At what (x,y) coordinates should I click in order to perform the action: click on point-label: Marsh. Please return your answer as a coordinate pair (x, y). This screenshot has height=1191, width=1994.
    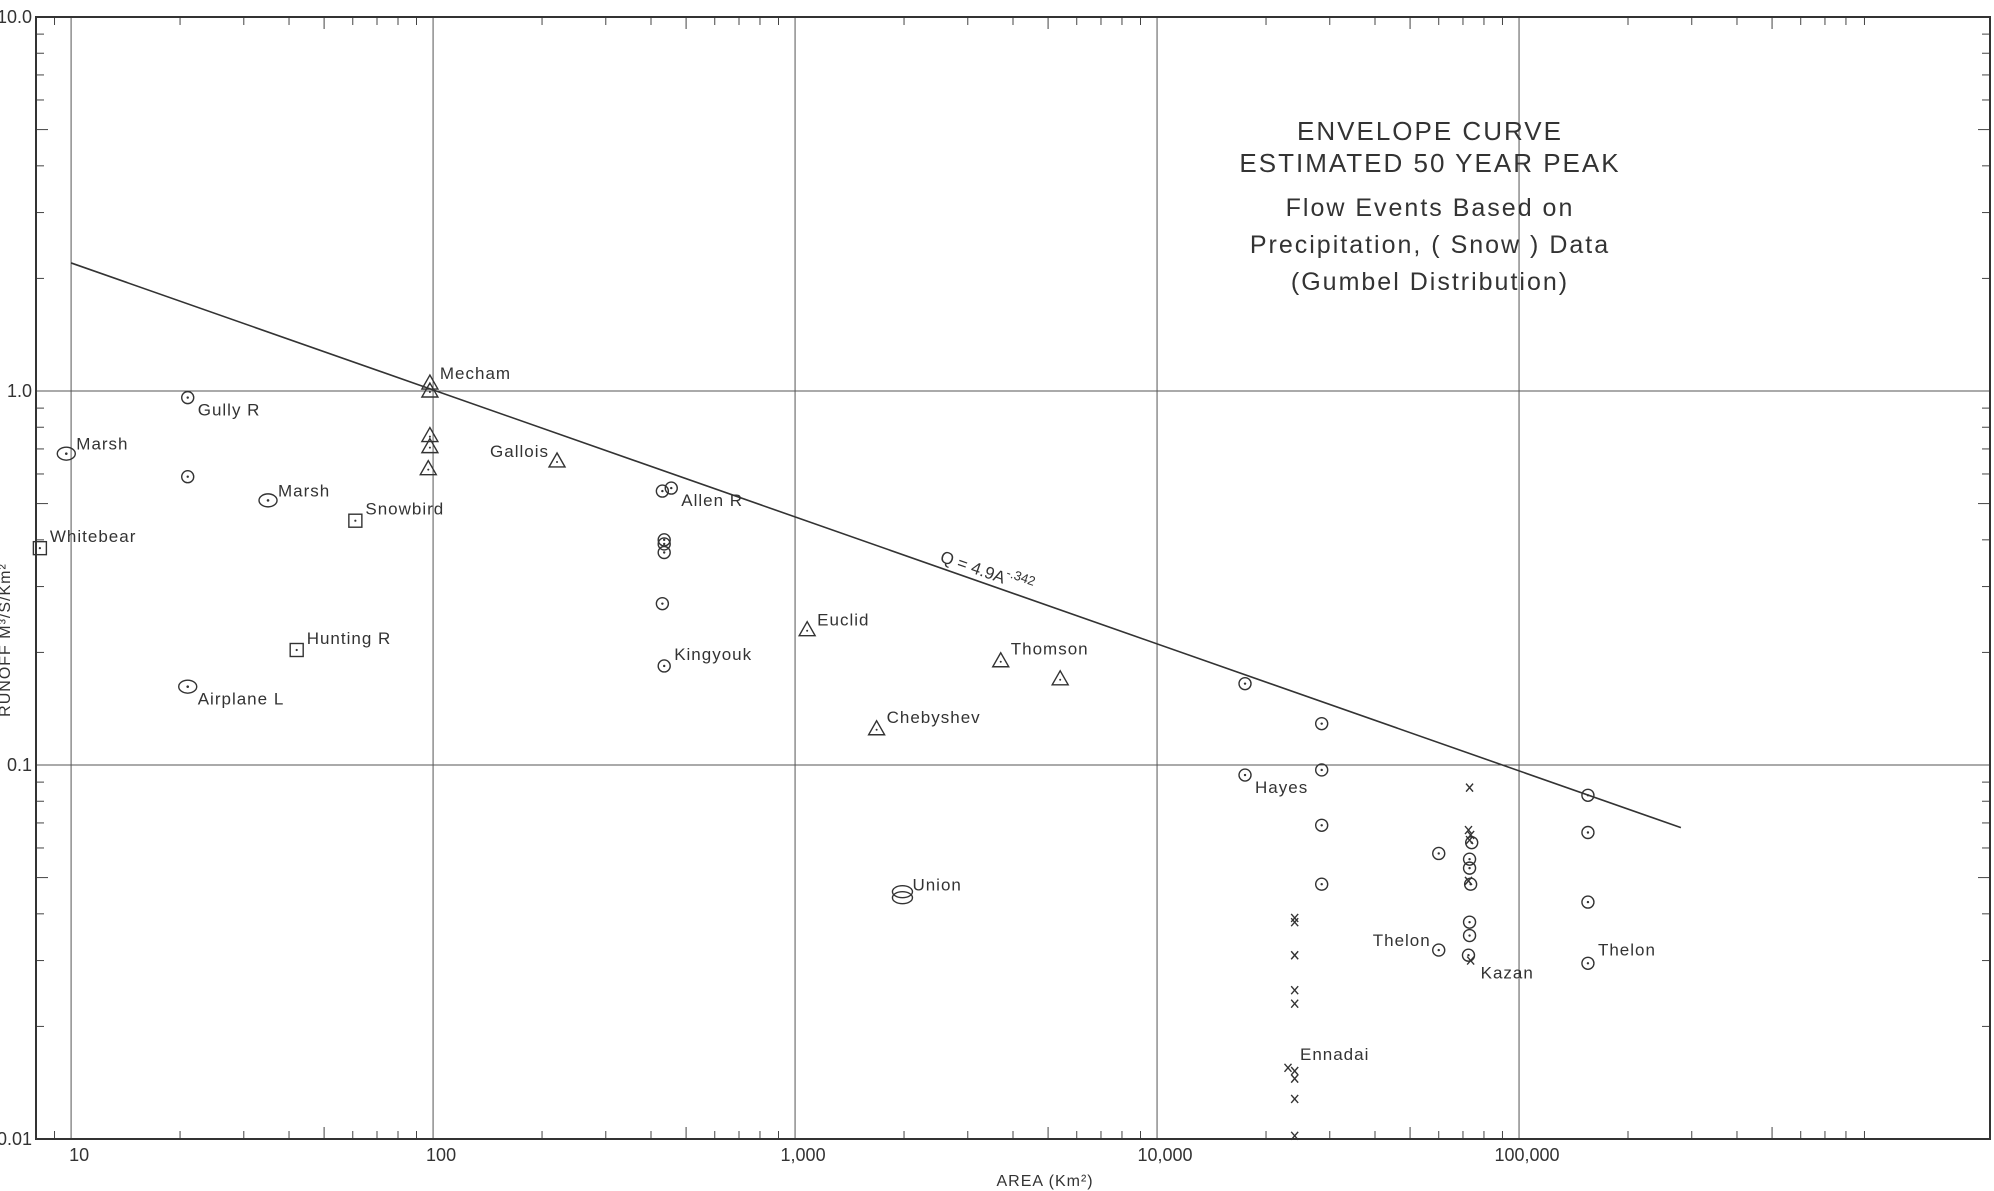
    Looking at the image, I should click on (102, 444).